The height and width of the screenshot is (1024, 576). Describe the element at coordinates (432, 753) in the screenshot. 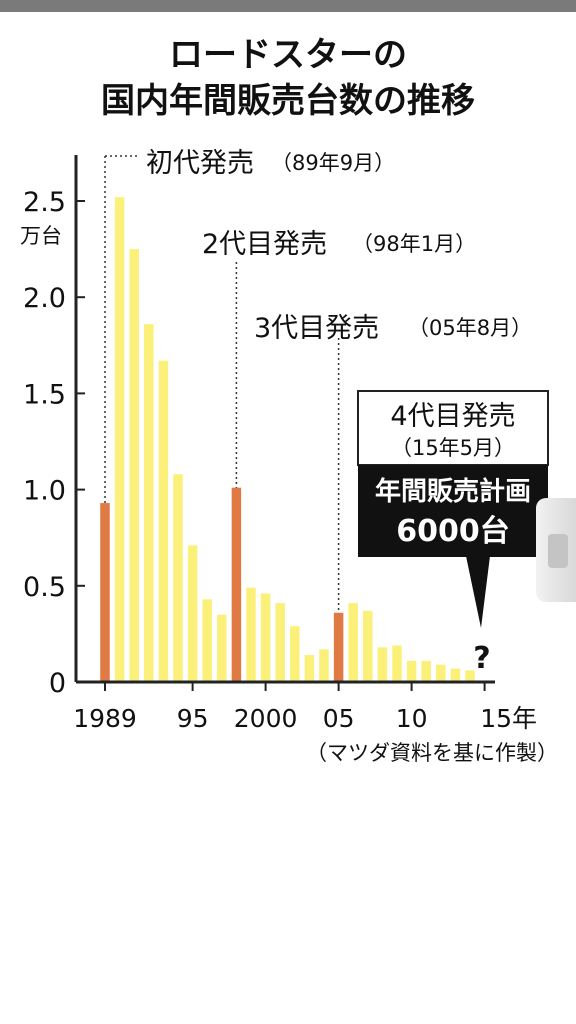

I see `source-note: （マツダ資料を基に作製）` at that location.